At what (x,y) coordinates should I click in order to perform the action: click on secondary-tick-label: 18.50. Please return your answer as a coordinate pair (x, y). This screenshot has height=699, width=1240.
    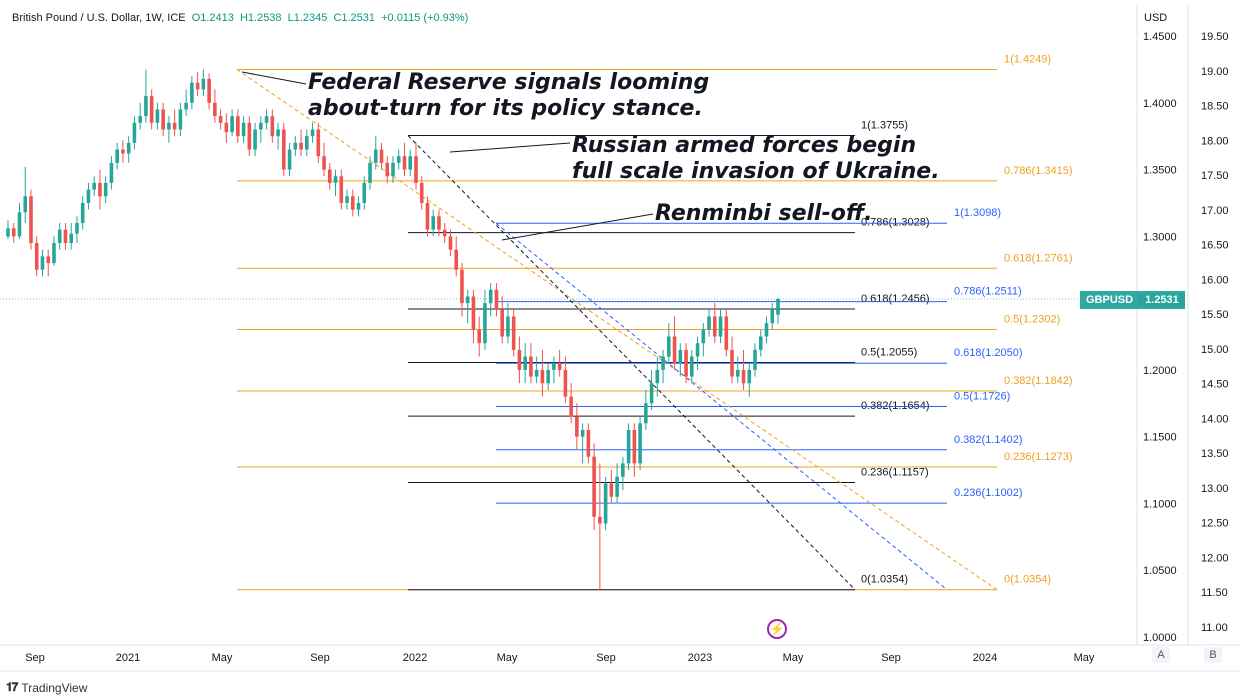
    Looking at the image, I should click on (1215, 107).